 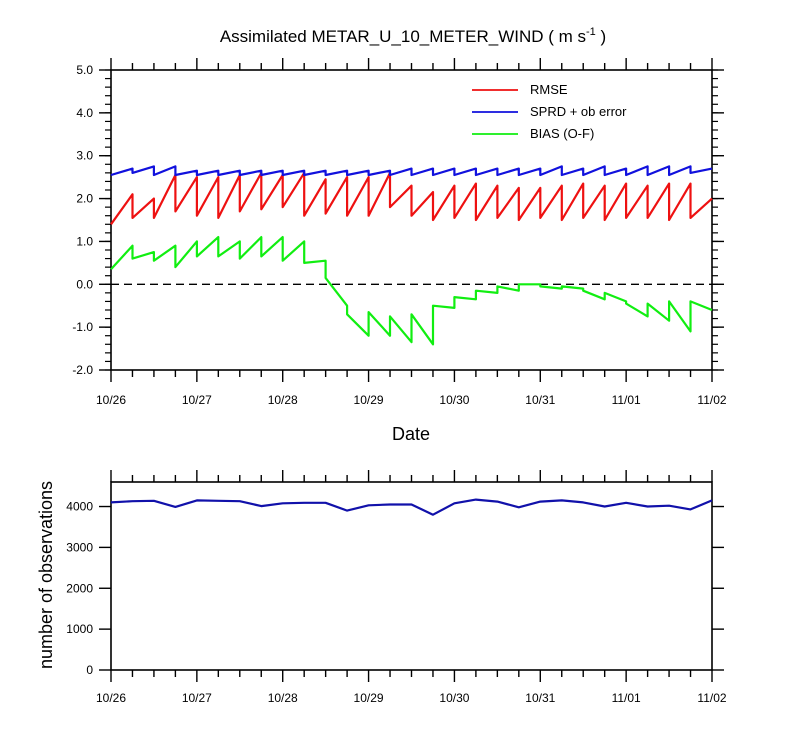 I want to click on bottom-x-tick-label: 10/27, so click(x=197, y=698).